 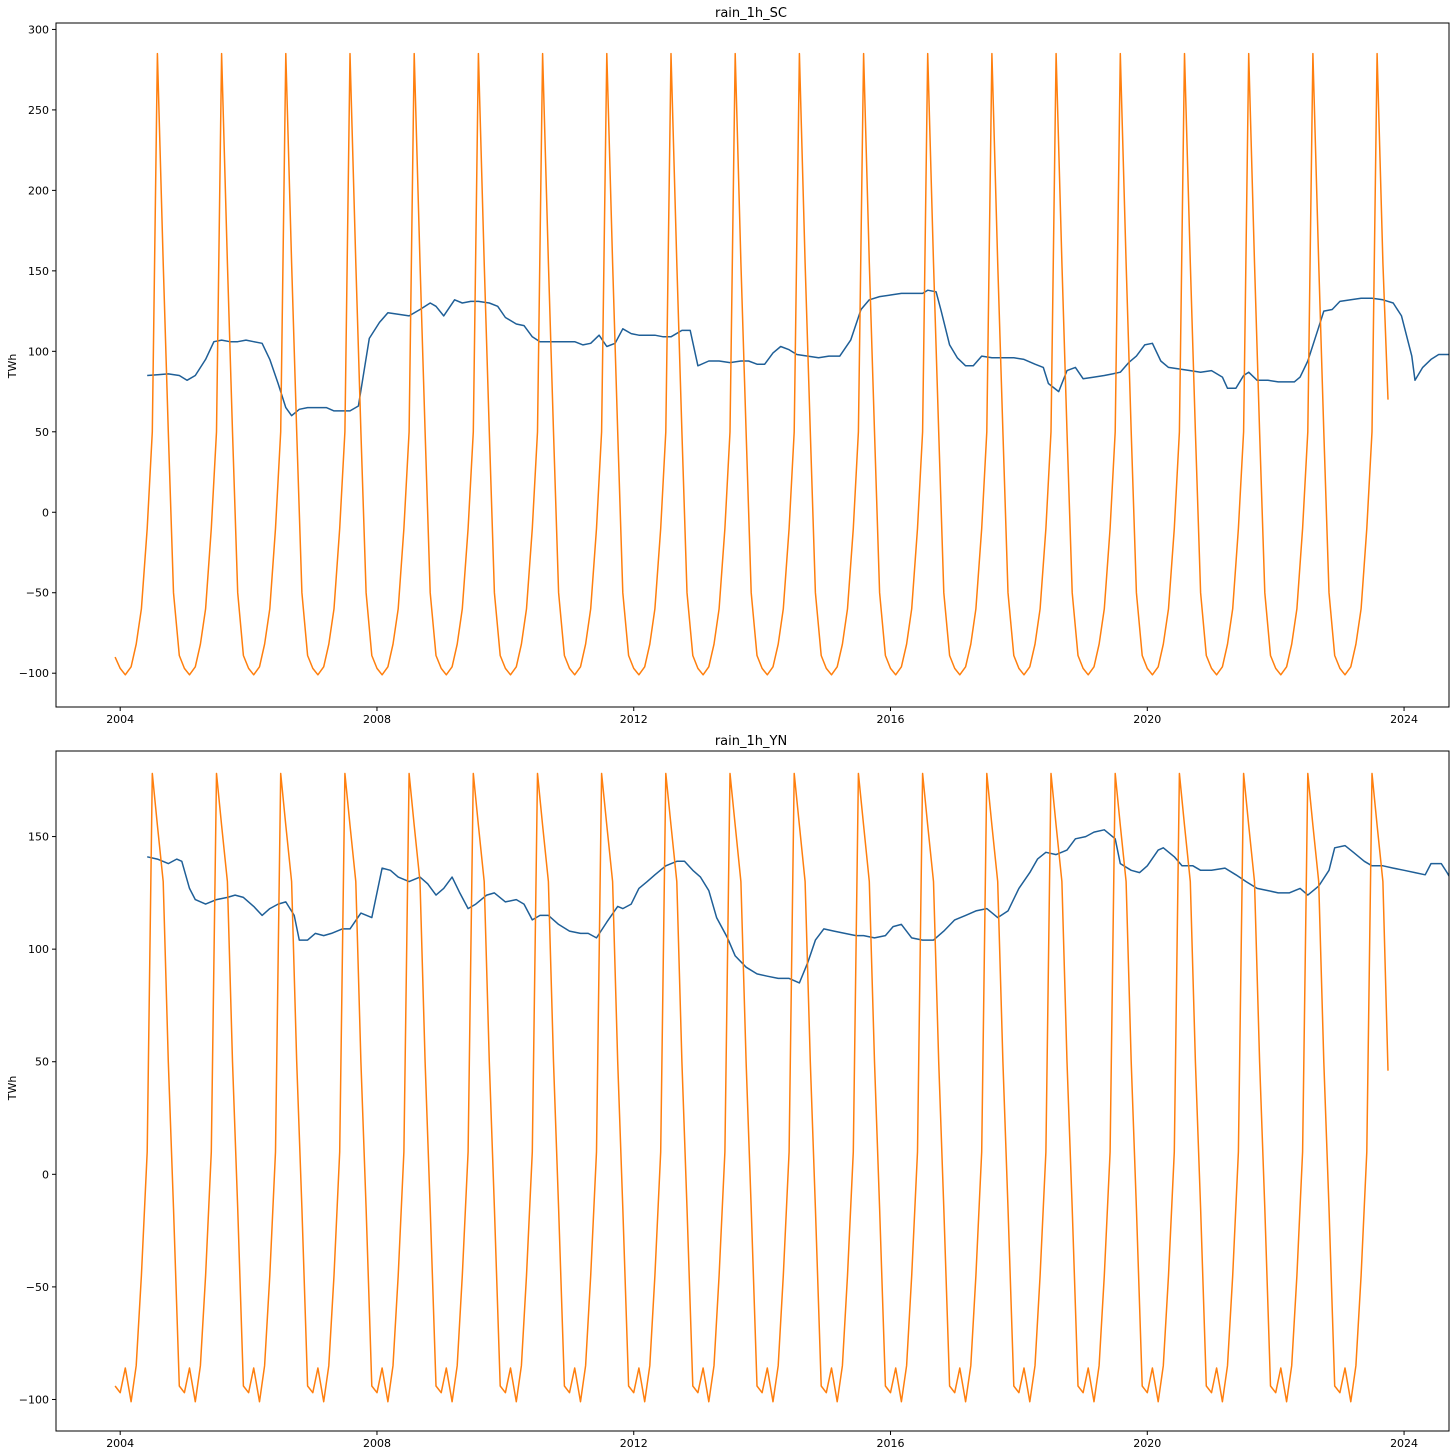 What do you see at coordinates (38, 110) in the screenshot?
I see `y-tick-label: 250` at bounding box center [38, 110].